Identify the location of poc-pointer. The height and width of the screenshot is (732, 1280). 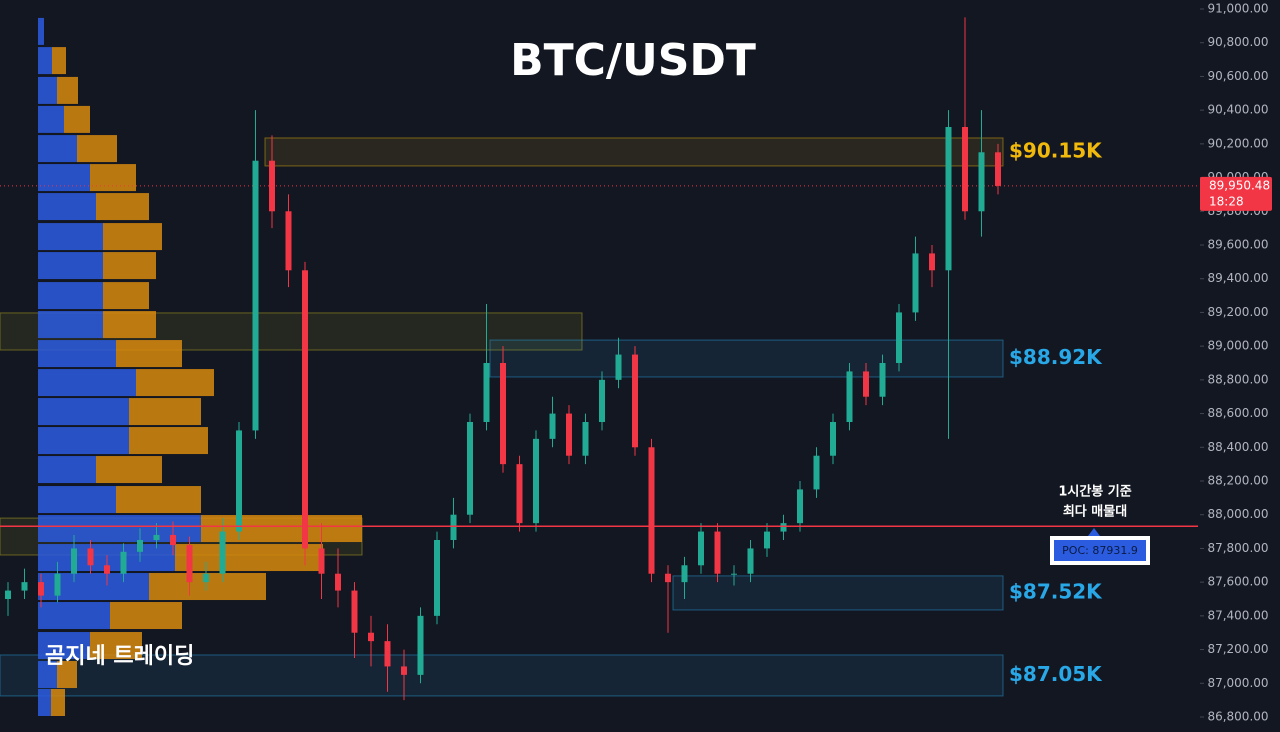
(1094, 532).